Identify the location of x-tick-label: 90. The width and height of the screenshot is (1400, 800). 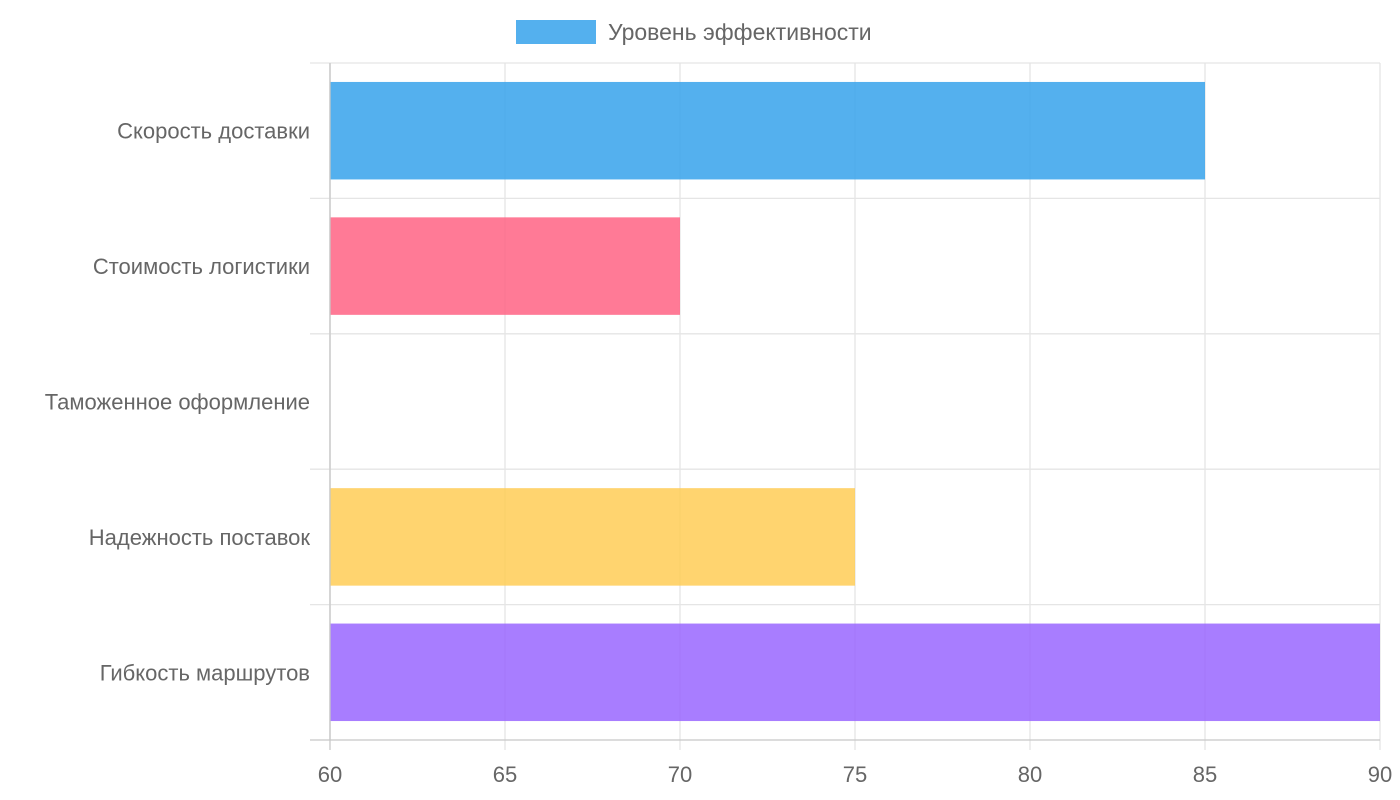
(1380, 774).